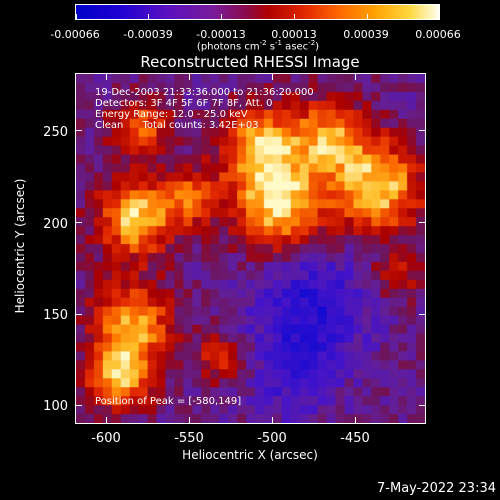  I want to click on y-tick-label: 100, so click(55, 406).